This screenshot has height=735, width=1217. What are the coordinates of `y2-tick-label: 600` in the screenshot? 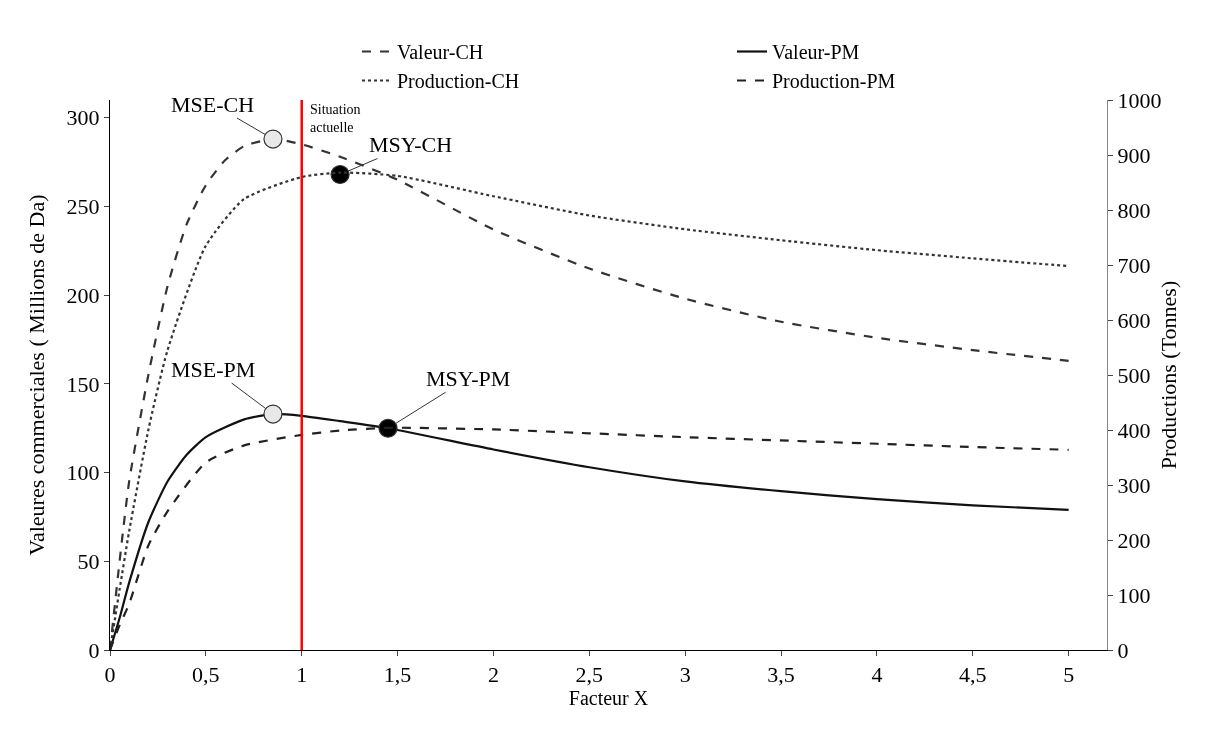 It's located at (1134, 320).